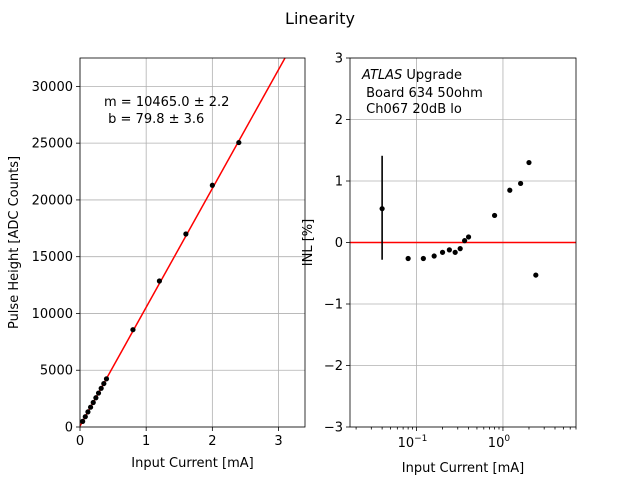  I want to click on x-tick-label: 3, so click(278, 441).